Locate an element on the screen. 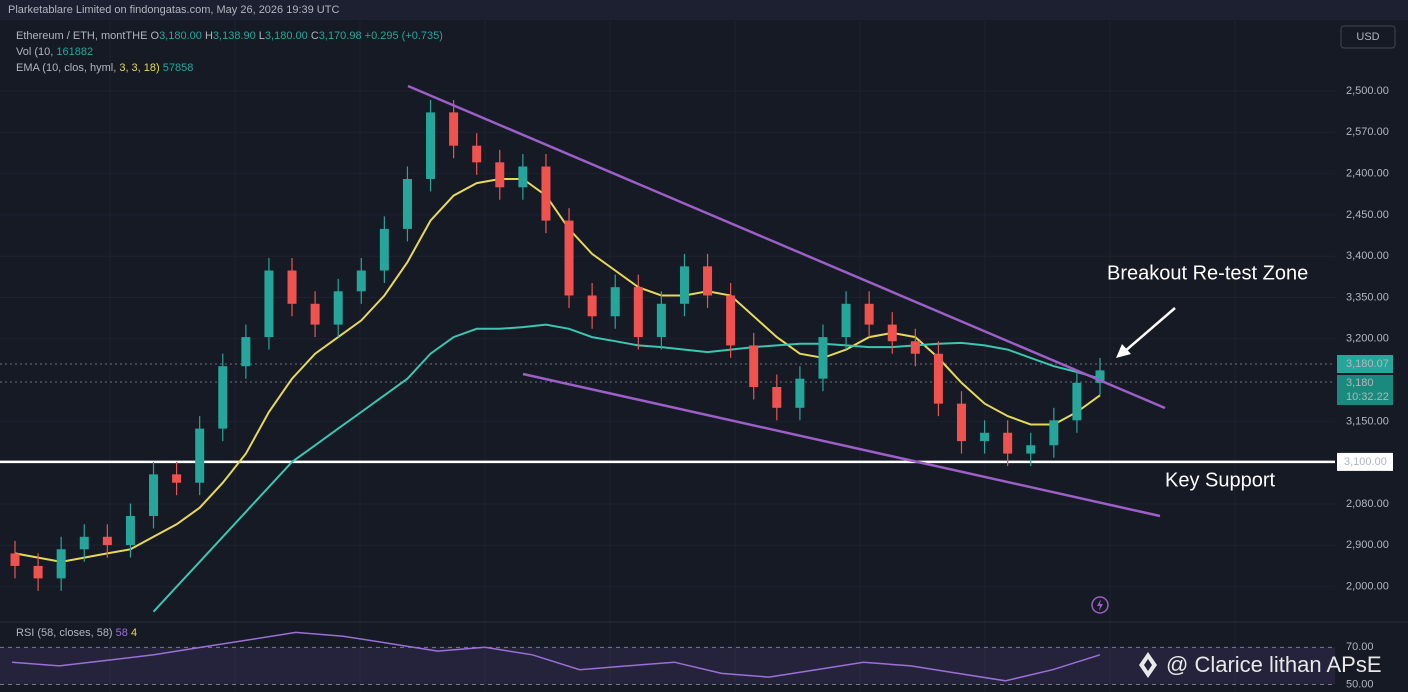 This screenshot has width=1408, height=692. support-tag is located at coordinates (1365, 461).